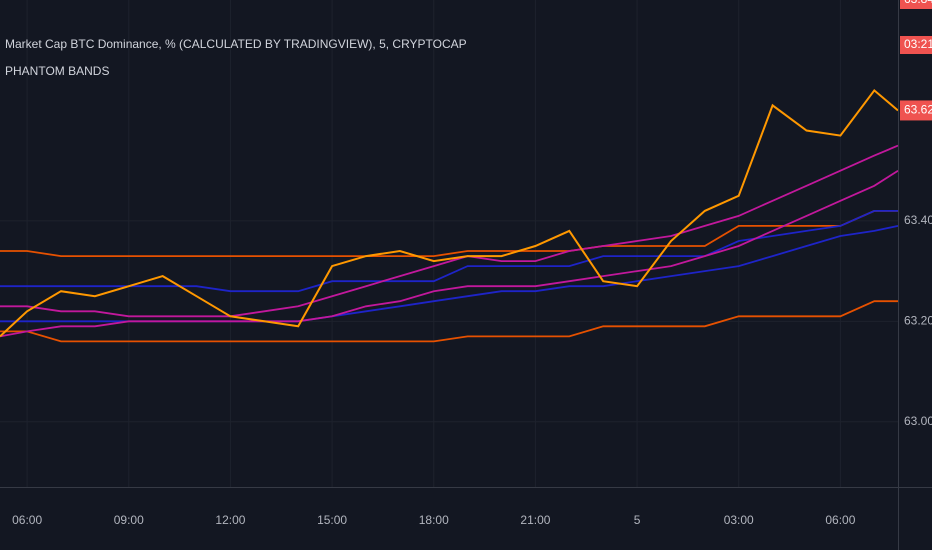 The image size is (932, 550). I want to click on y-tick-label: 63.40, so click(918, 220).